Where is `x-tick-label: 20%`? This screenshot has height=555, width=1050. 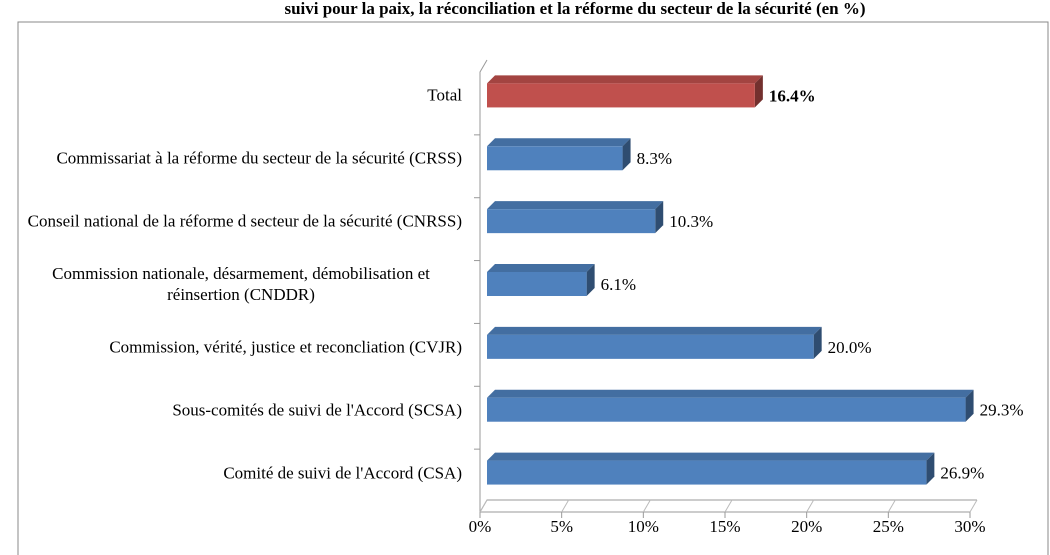
x-tick-label: 20% is located at coordinates (806, 526).